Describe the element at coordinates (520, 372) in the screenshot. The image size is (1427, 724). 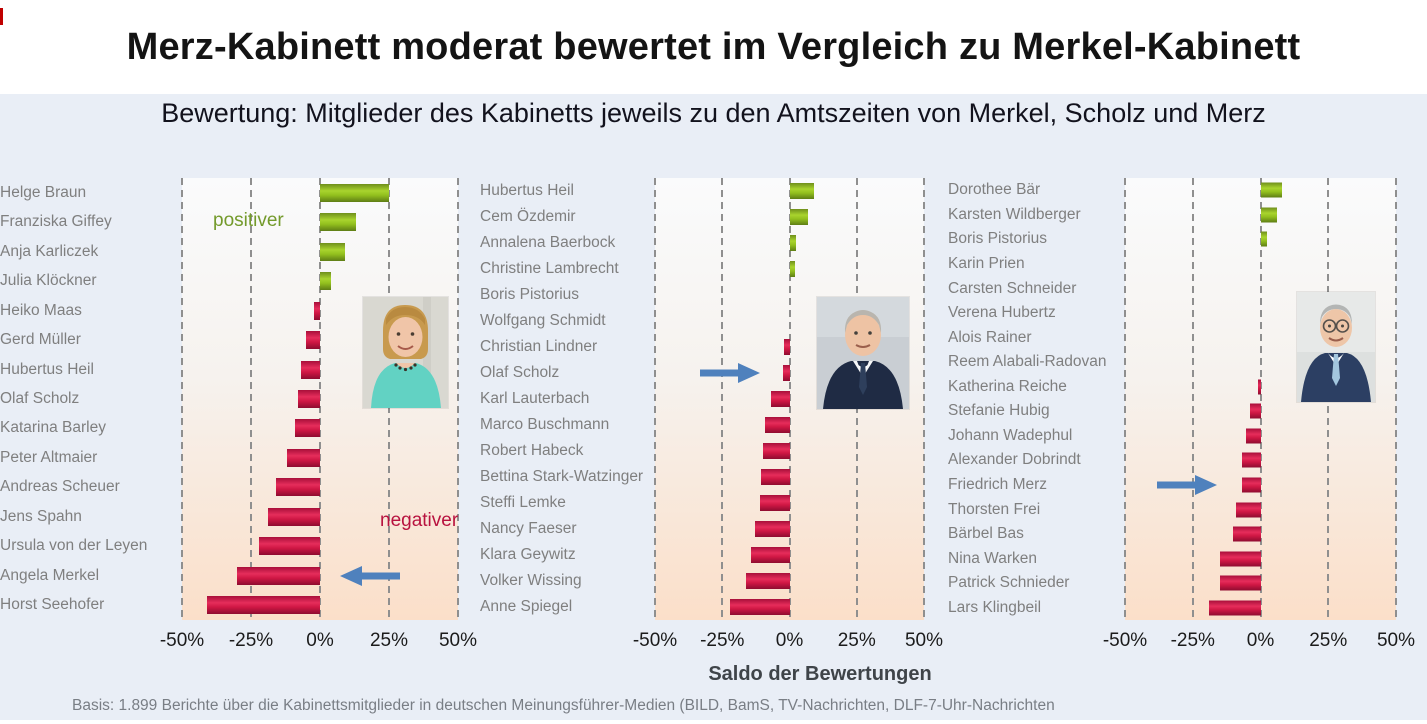
I see `category-label: Olaf Scholz` at that location.